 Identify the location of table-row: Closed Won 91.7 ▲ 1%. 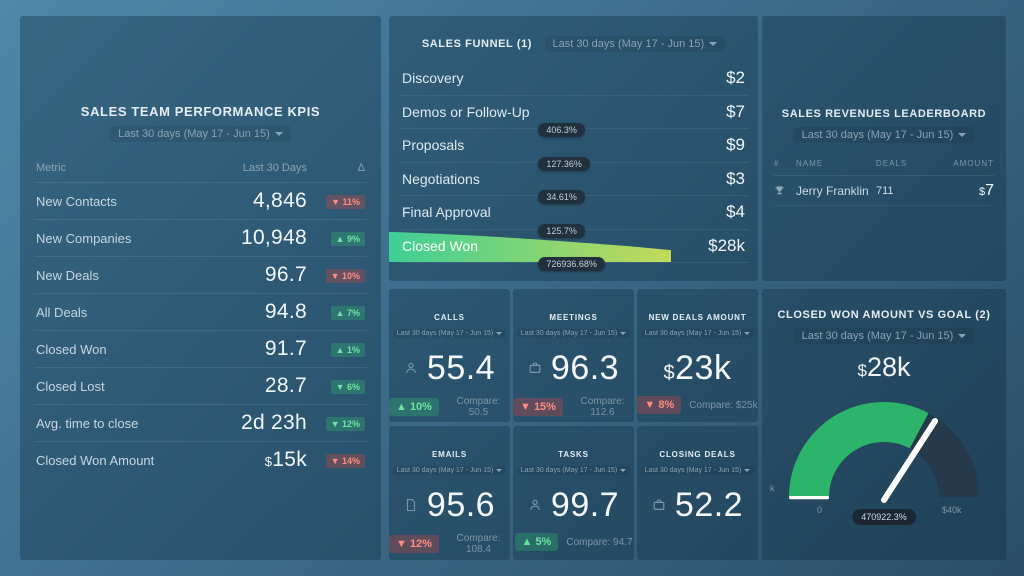
(200, 348).